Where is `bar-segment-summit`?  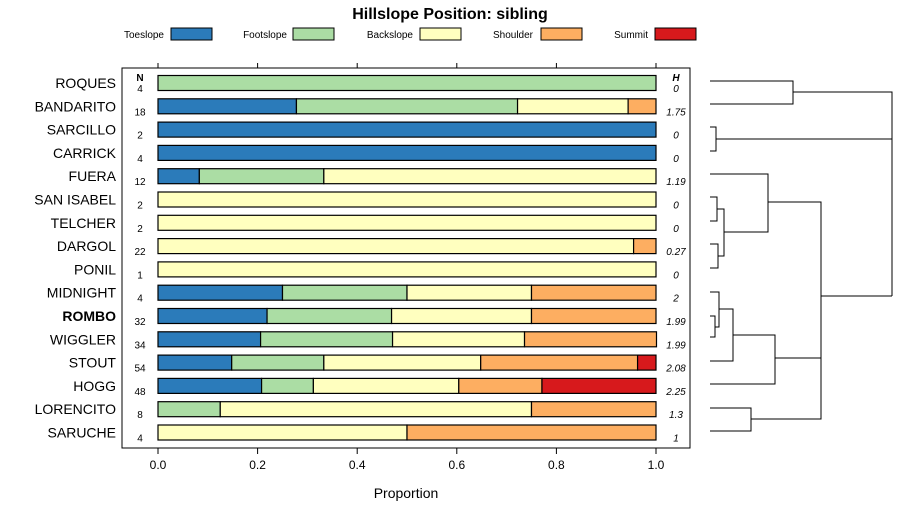
bar-segment-summit is located at coordinates (646, 362).